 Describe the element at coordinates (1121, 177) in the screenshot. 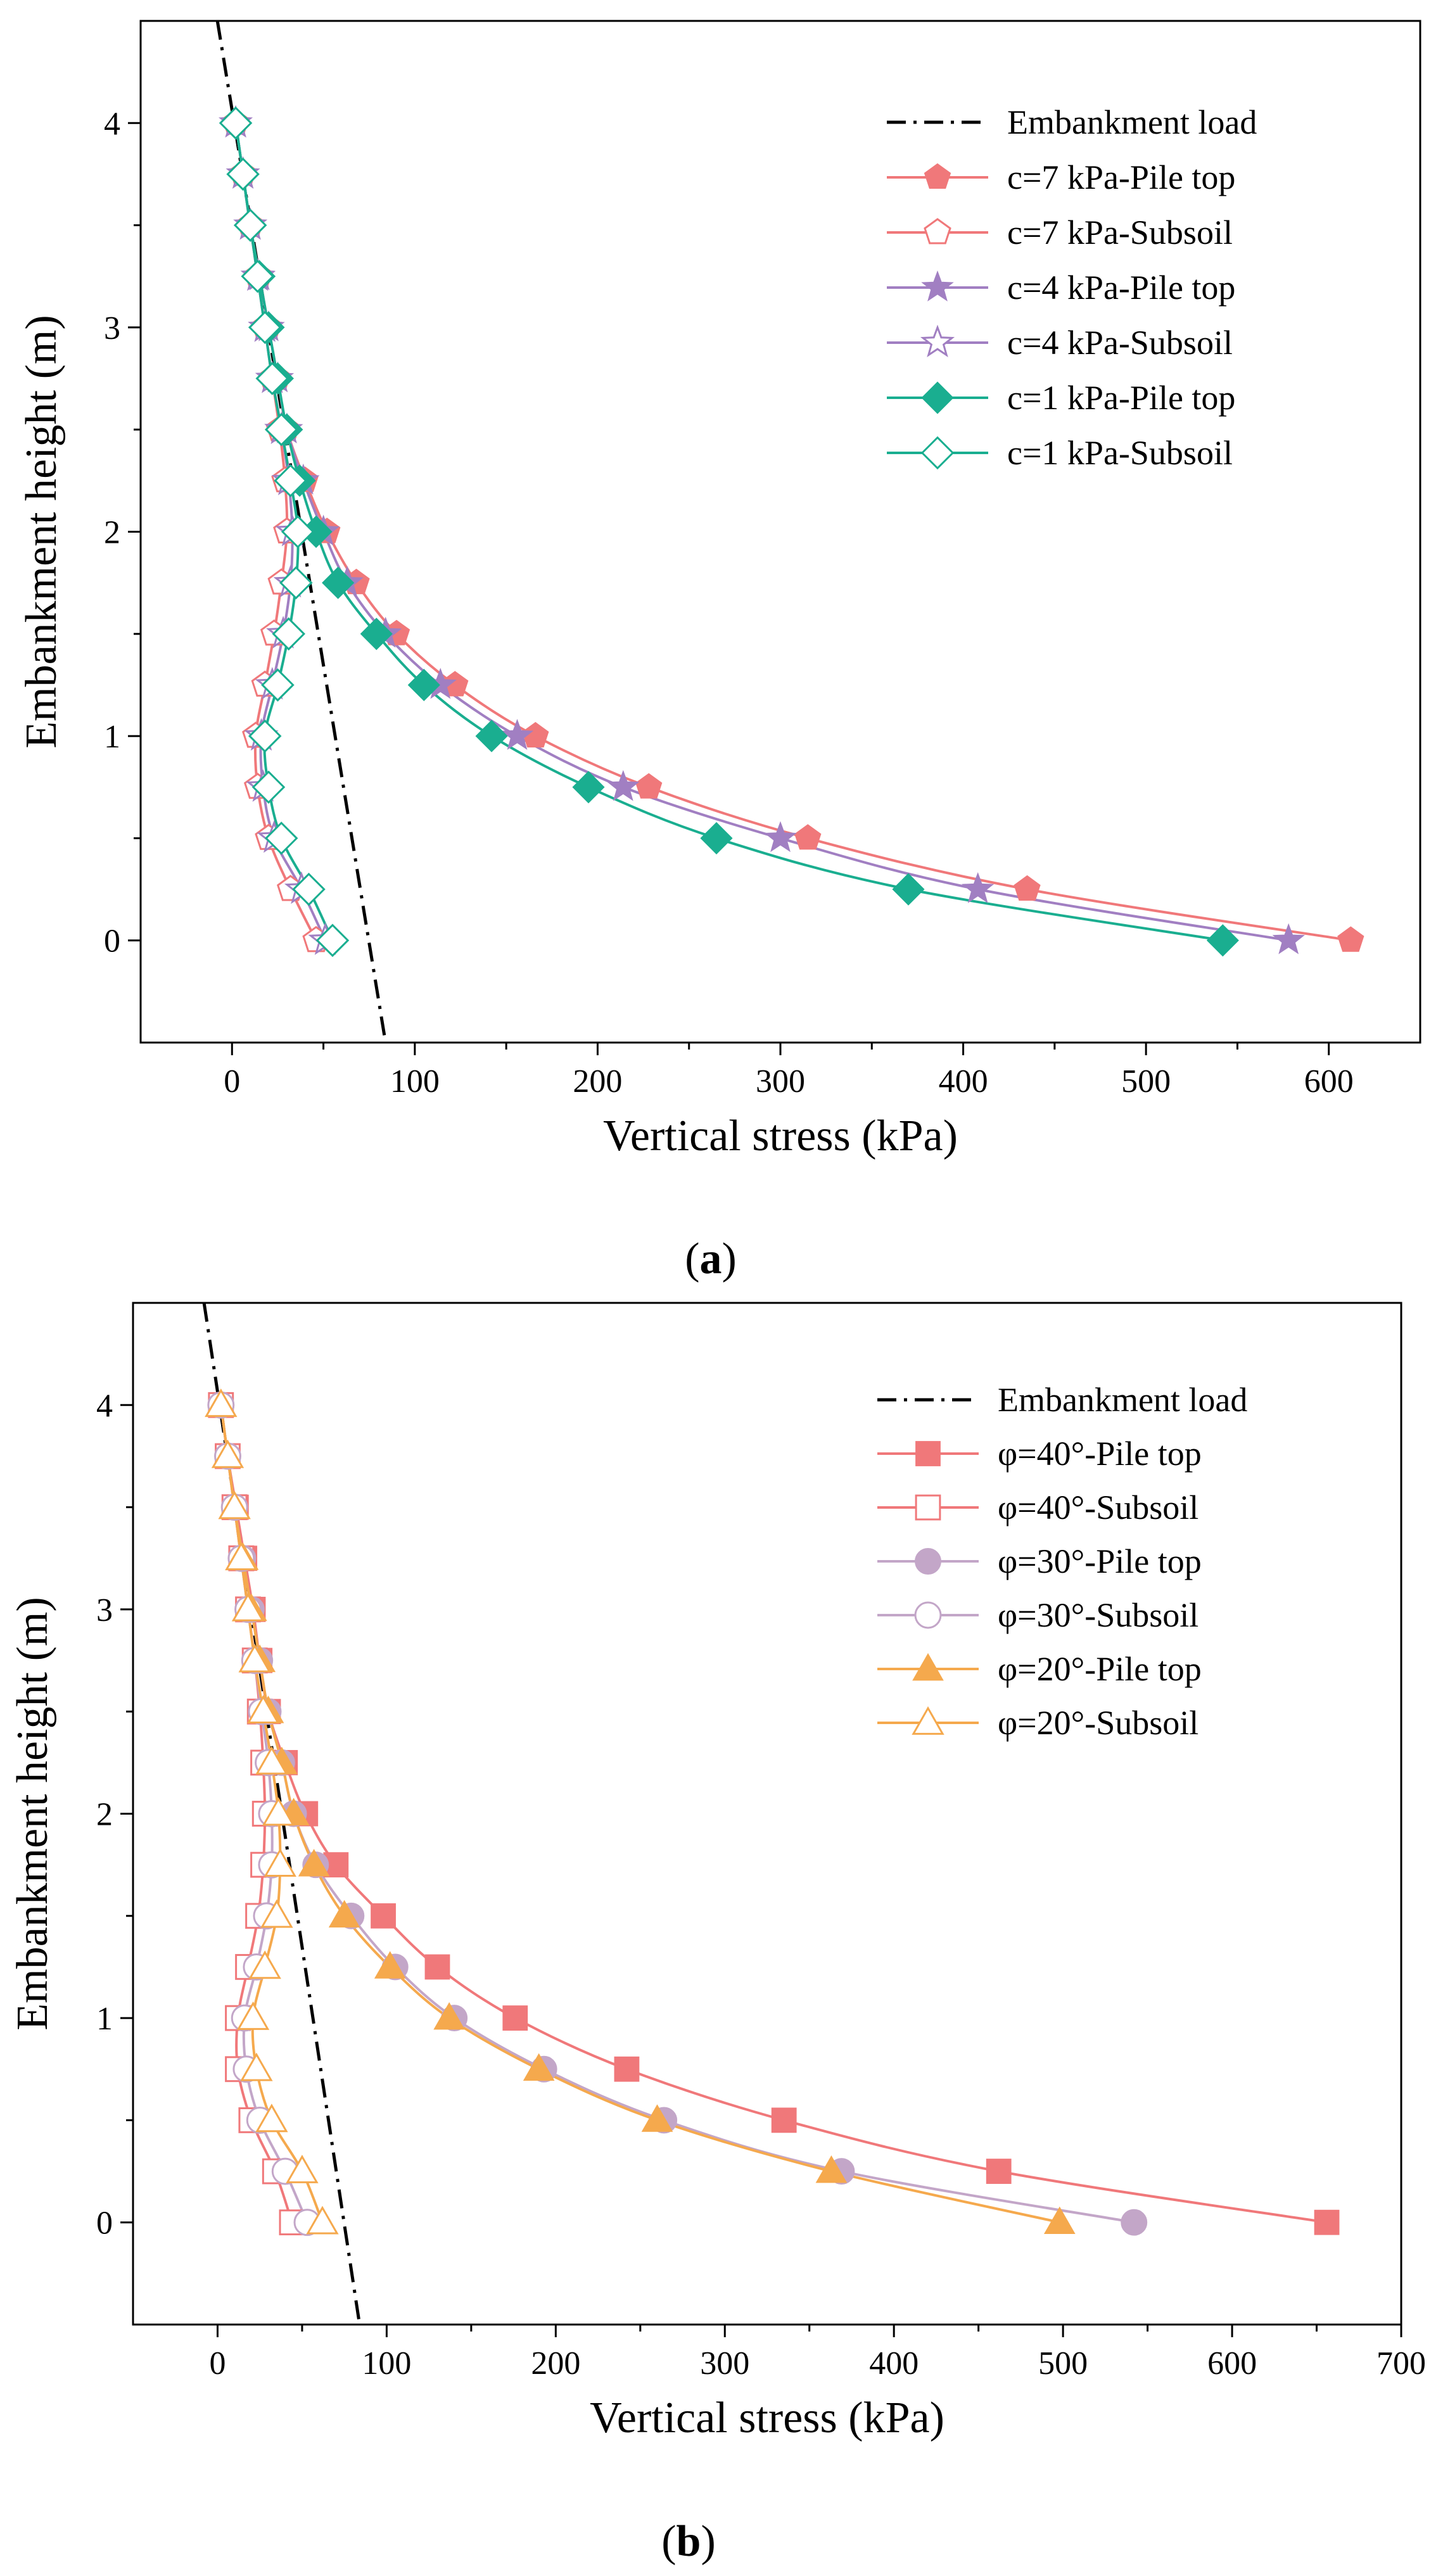

I see `legend-label: c=7 kPa-Pile top` at that location.